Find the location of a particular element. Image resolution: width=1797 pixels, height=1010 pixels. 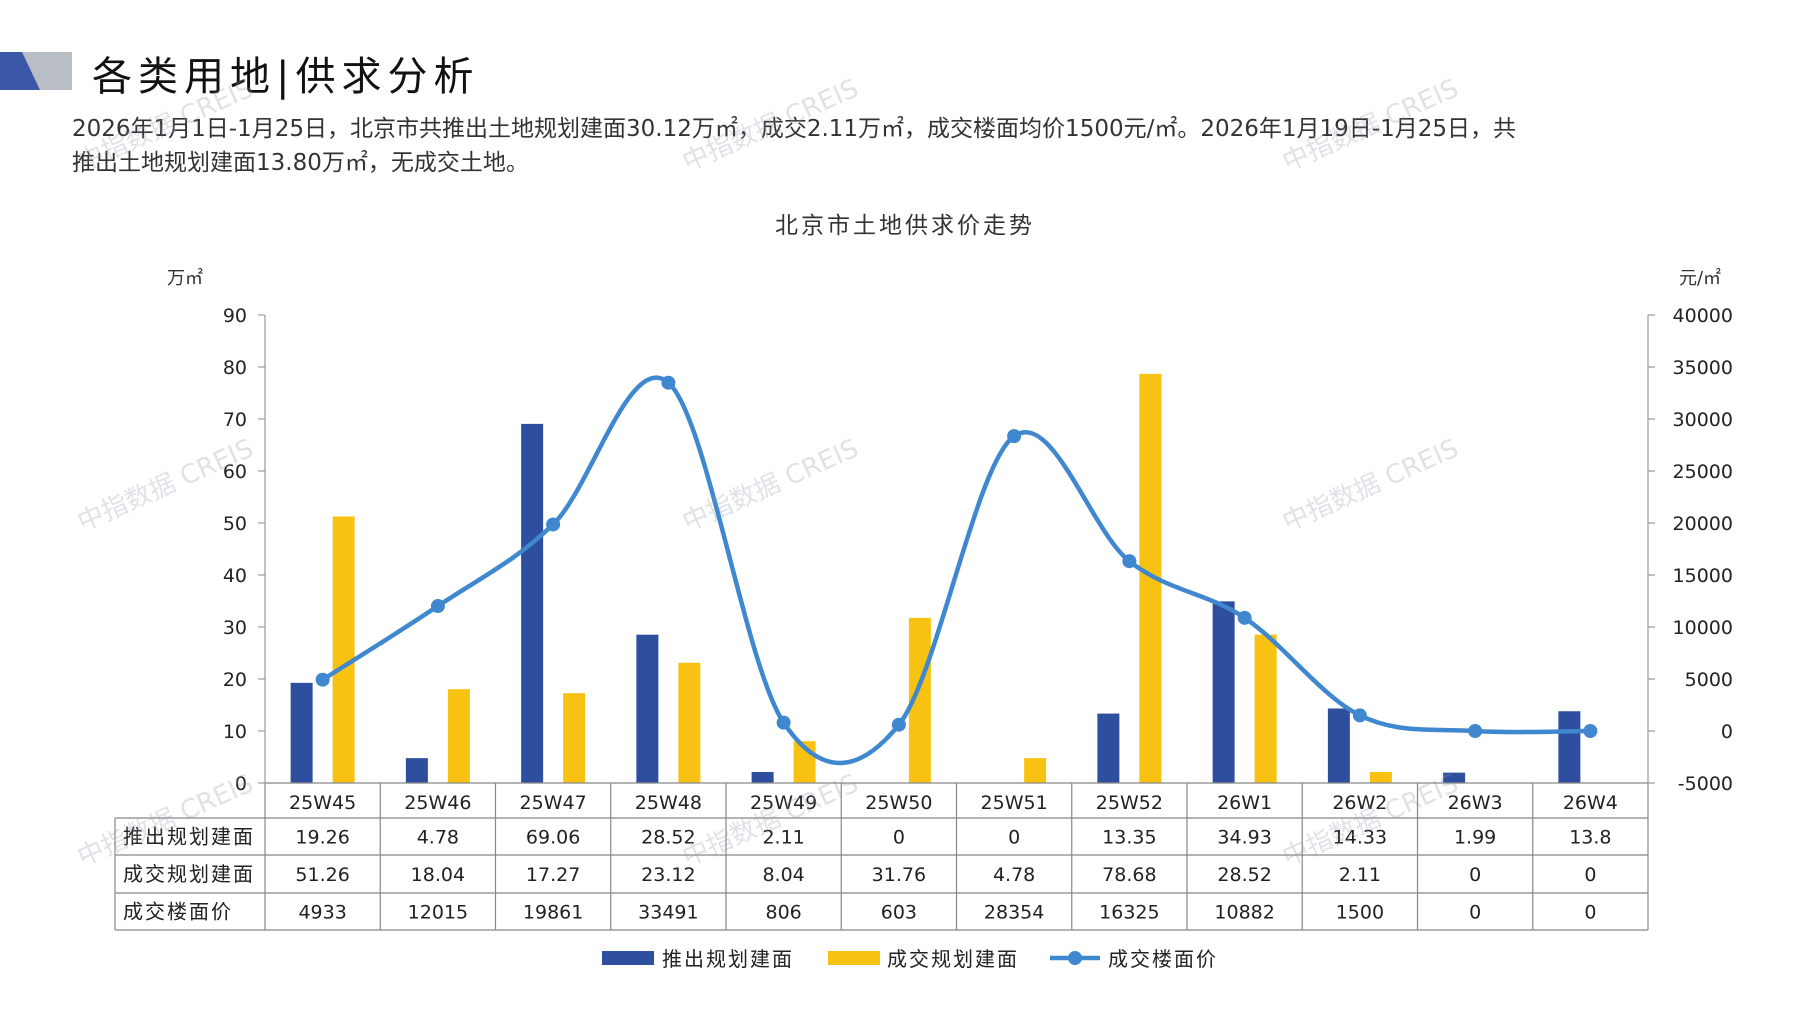

data-label: 34.93 is located at coordinates (1244, 838).